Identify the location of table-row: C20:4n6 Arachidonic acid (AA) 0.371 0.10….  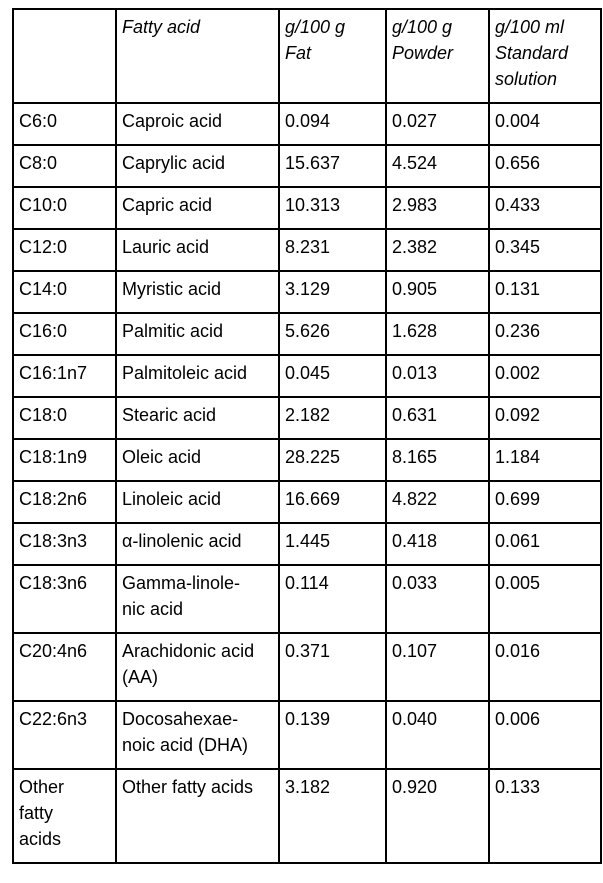
(307, 667).